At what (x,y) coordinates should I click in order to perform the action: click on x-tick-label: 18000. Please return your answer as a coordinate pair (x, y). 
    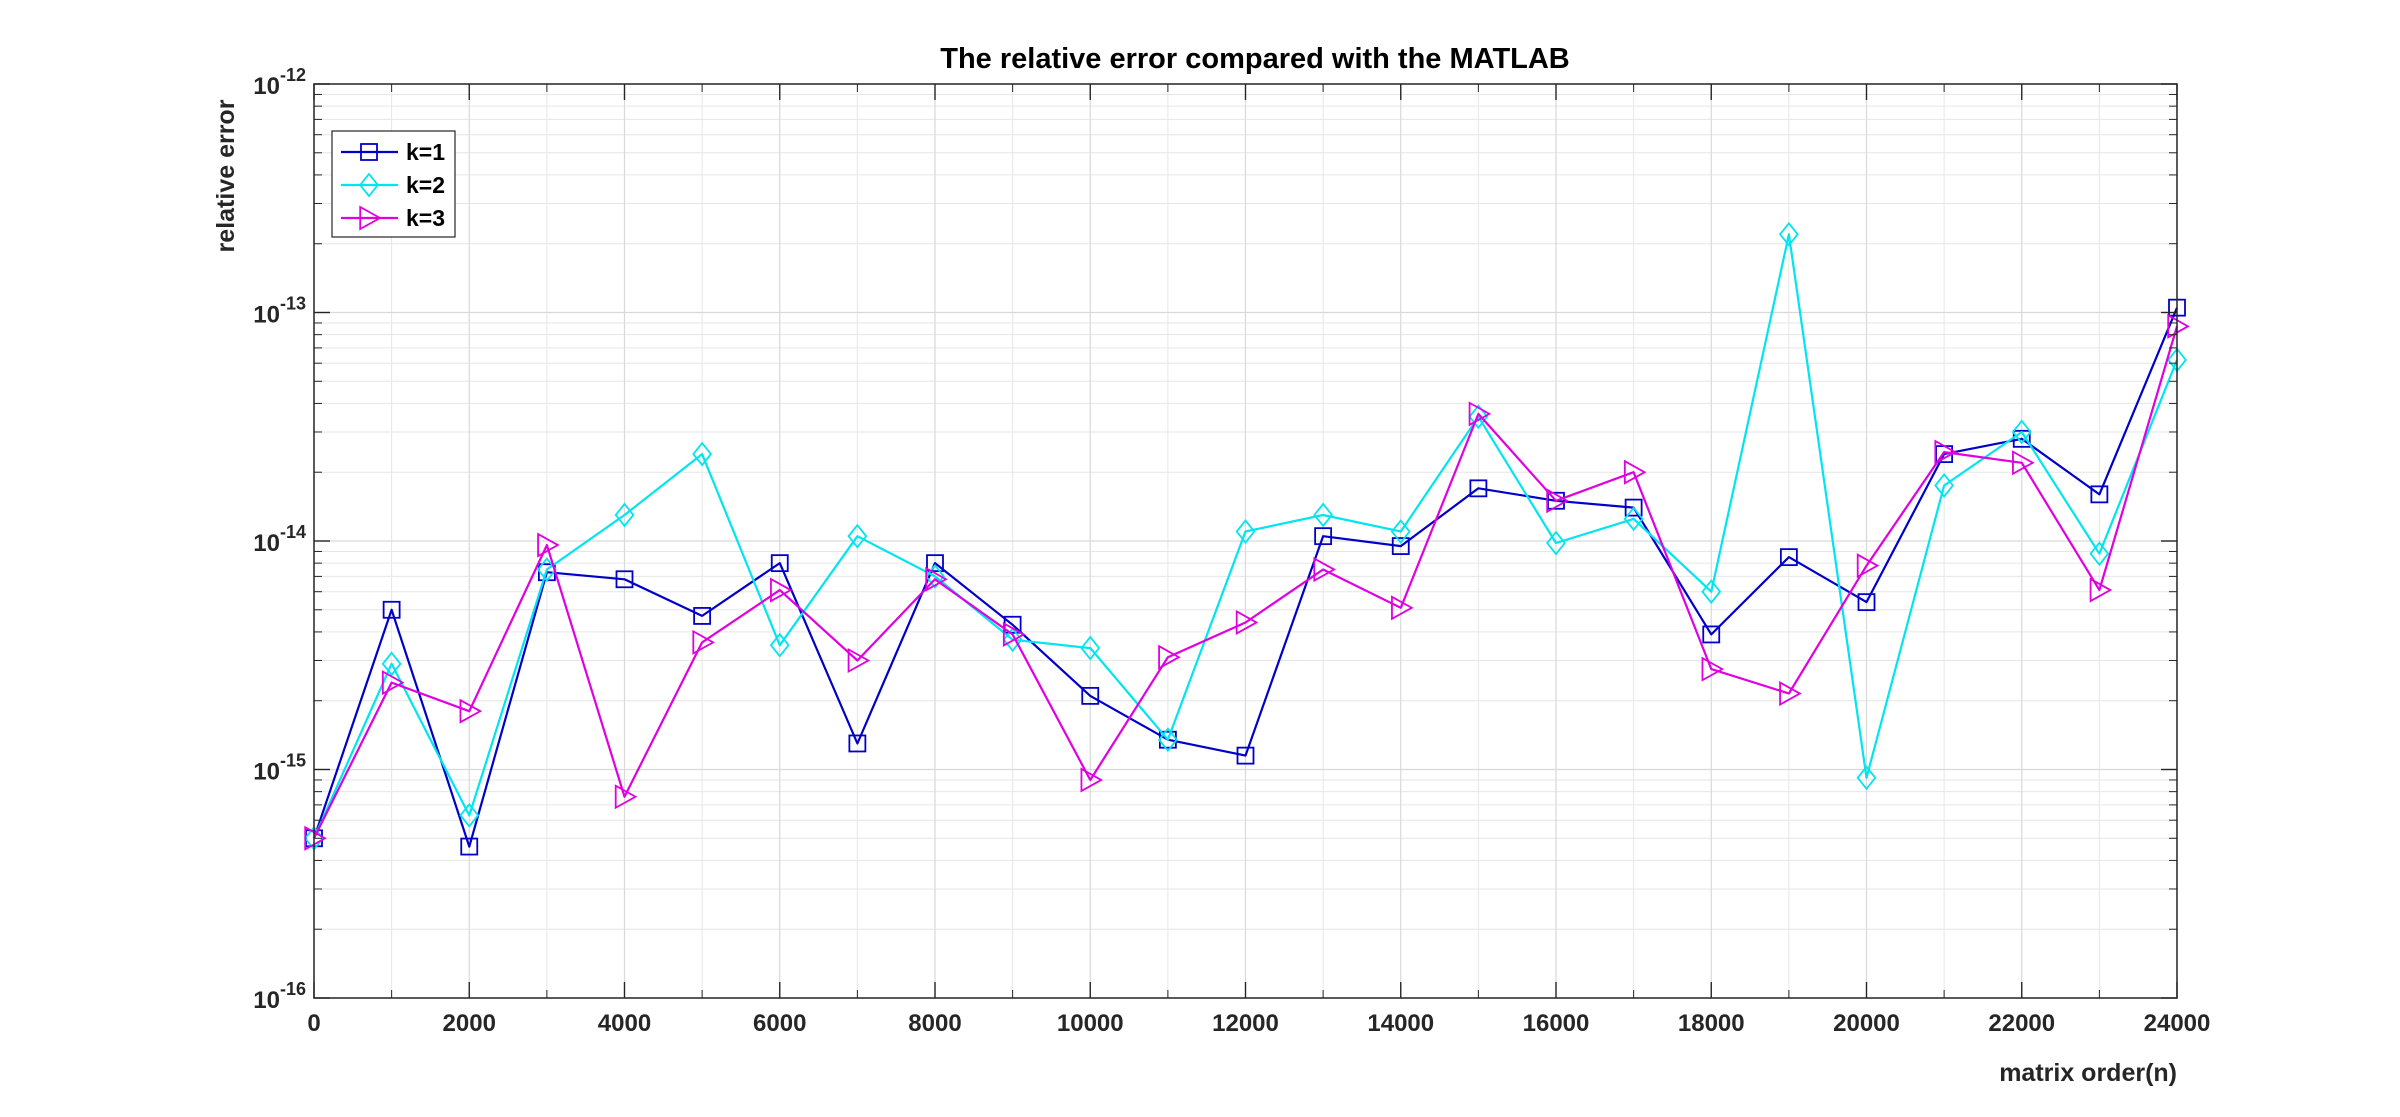
    Looking at the image, I should click on (1711, 1023).